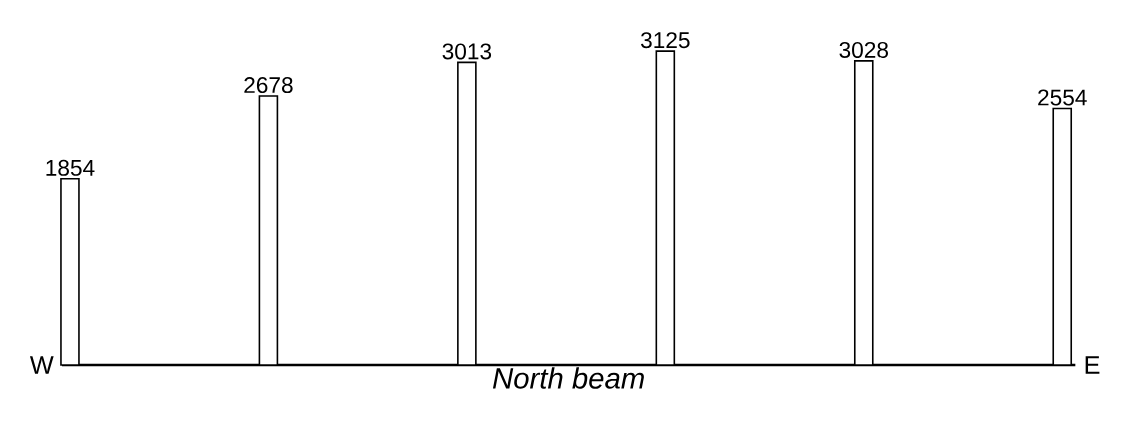  I want to click on data-label: 3013, so click(467, 51).